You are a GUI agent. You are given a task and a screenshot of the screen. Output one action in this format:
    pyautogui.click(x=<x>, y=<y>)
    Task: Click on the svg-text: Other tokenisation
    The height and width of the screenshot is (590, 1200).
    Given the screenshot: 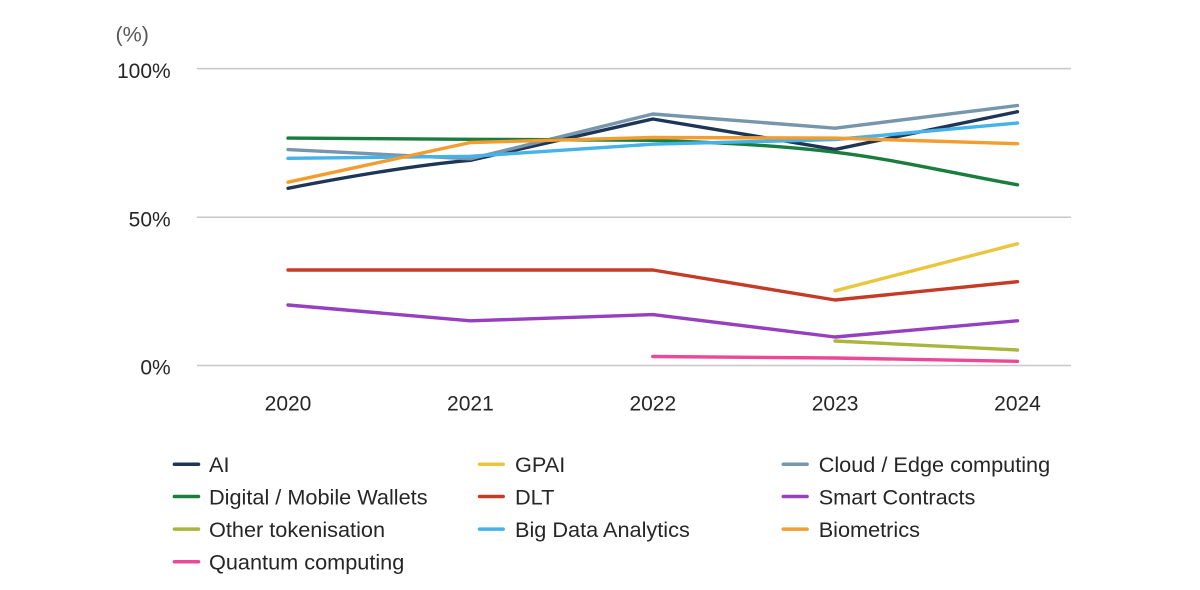 What is the action you would take?
    pyautogui.click(x=297, y=529)
    